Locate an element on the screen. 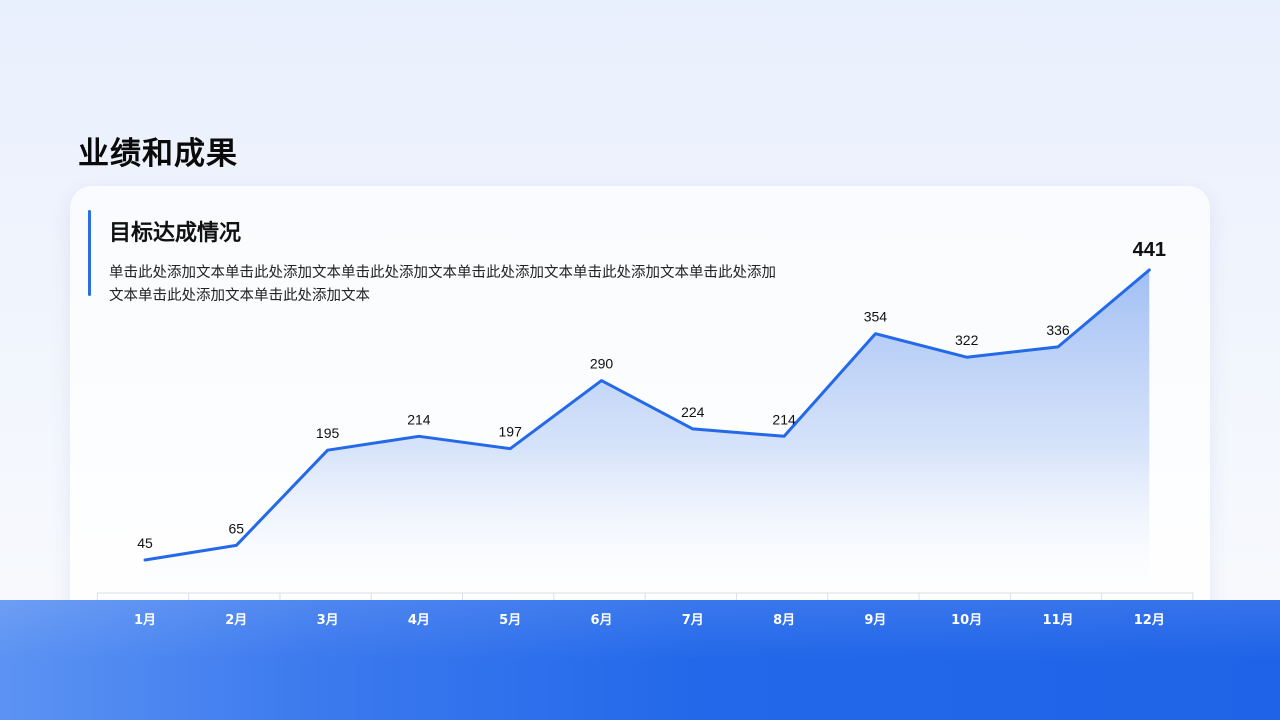 The height and width of the screenshot is (720, 1280). page-title: 业绩和成果 is located at coordinates (158, 154).